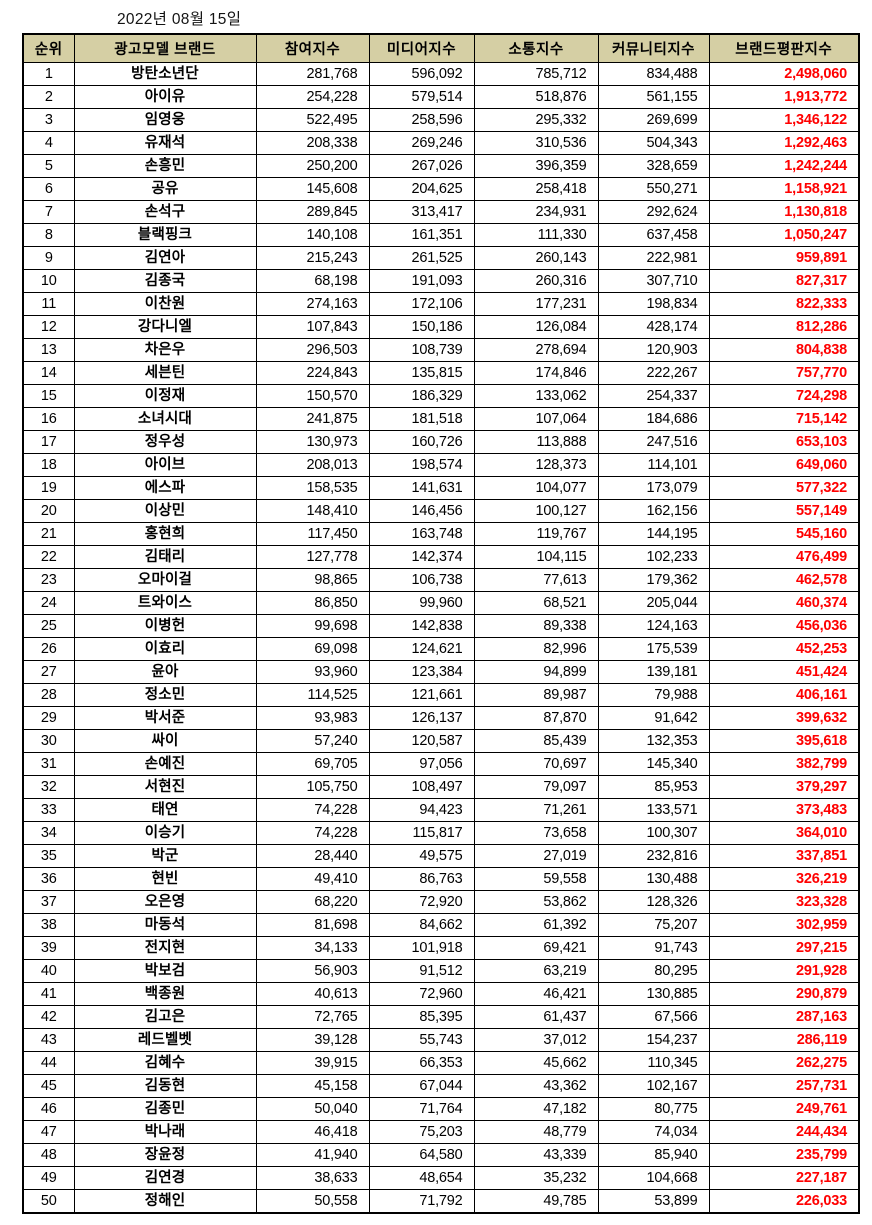 Image resolution: width=872 pixels, height=1225 pixels. Describe the element at coordinates (165, 948) in the screenshot. I see `brand-name-cell: 전지현` at that location.